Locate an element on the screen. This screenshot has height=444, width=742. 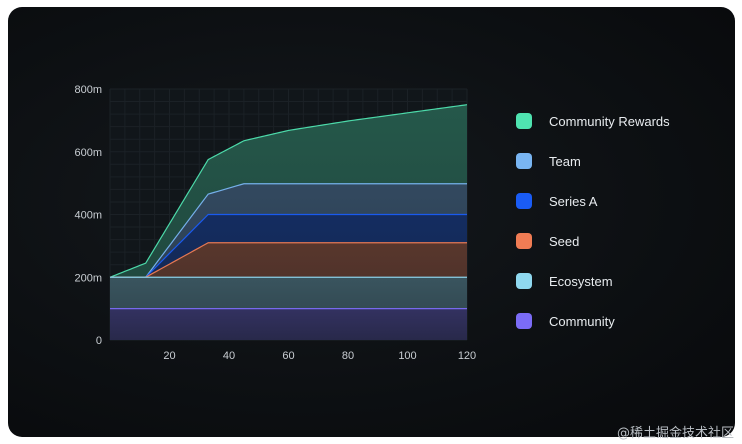
series-line-team is located at coordinates (288, 230).